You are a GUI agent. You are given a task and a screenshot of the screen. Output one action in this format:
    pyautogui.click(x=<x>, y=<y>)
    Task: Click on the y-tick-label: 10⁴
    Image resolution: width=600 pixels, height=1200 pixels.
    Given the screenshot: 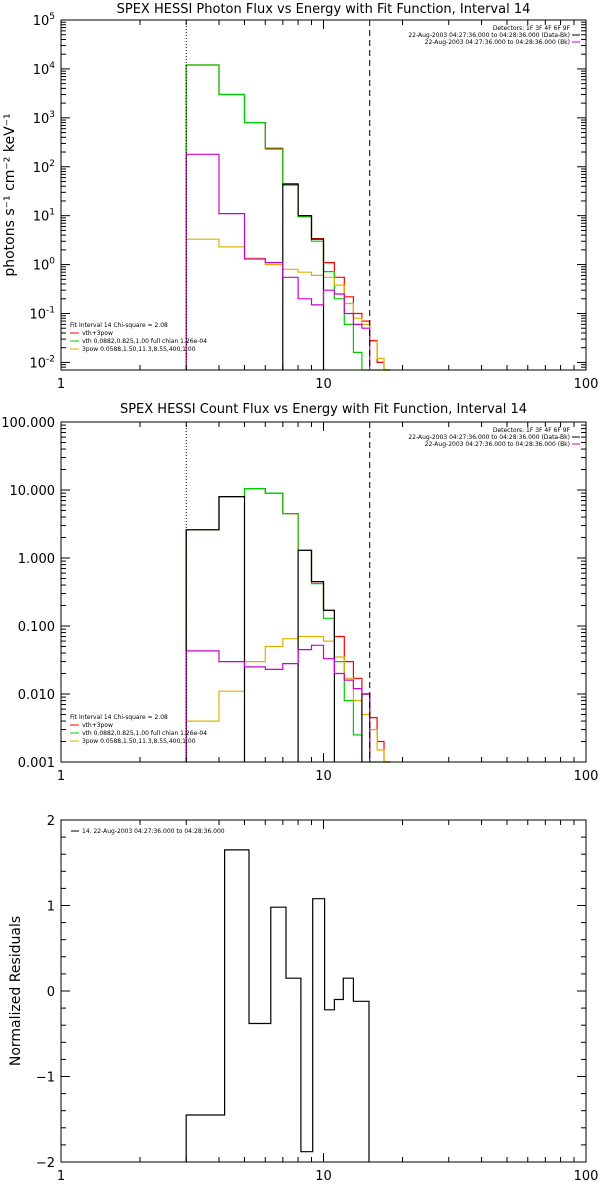 What is the action you would take?
    pyautogui.click(x=44, y=69)
    